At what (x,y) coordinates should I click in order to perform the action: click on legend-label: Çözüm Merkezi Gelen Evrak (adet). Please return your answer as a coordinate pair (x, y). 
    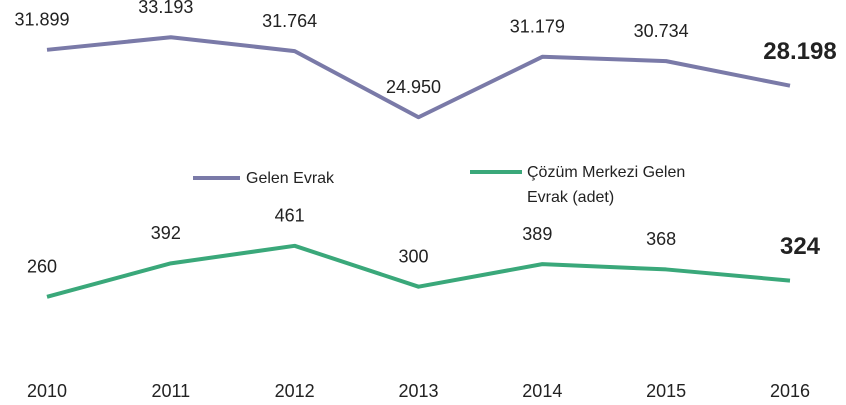
    Looking at the image, I should click on (606, 185).